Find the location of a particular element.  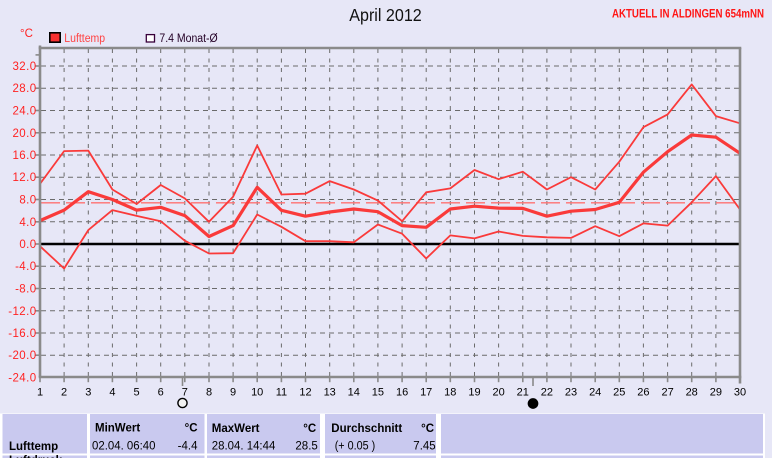

svg-text: 13 is located at coordinates (330, 393).